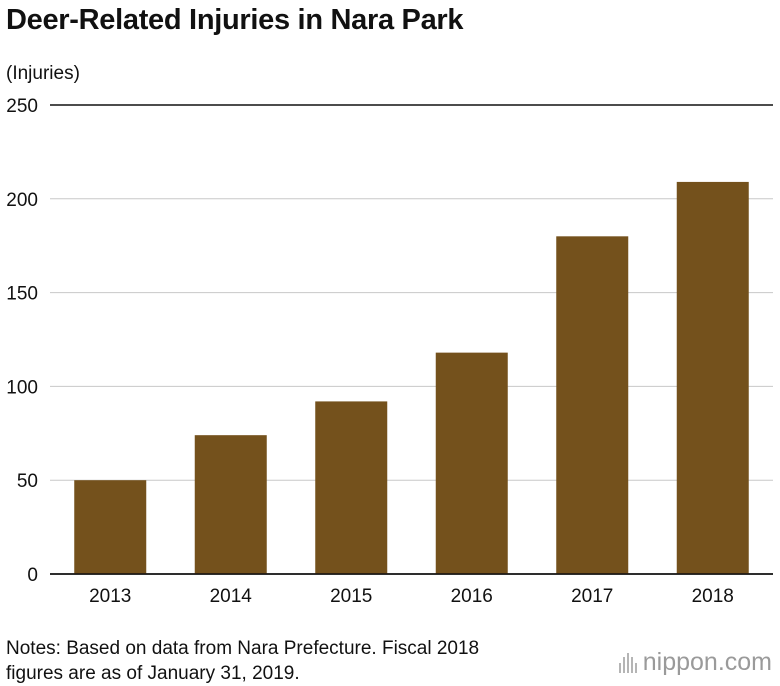 The height and width of the screenshot is (686, 780). I want to click on y-tick-label: 250, so click(22, 106).